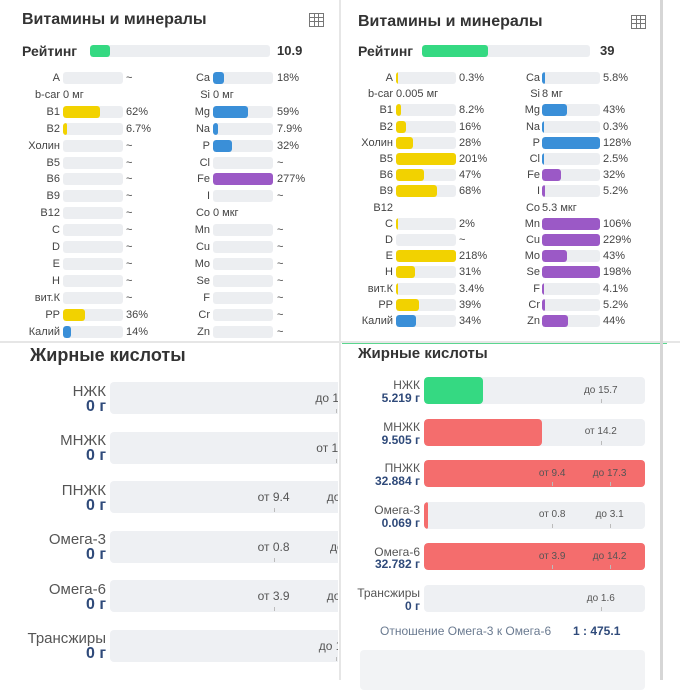  What do you see at coordinates (532, 126) in the screenshot?
I see `nutrient-name: Na` at bounding box center [532, 126].